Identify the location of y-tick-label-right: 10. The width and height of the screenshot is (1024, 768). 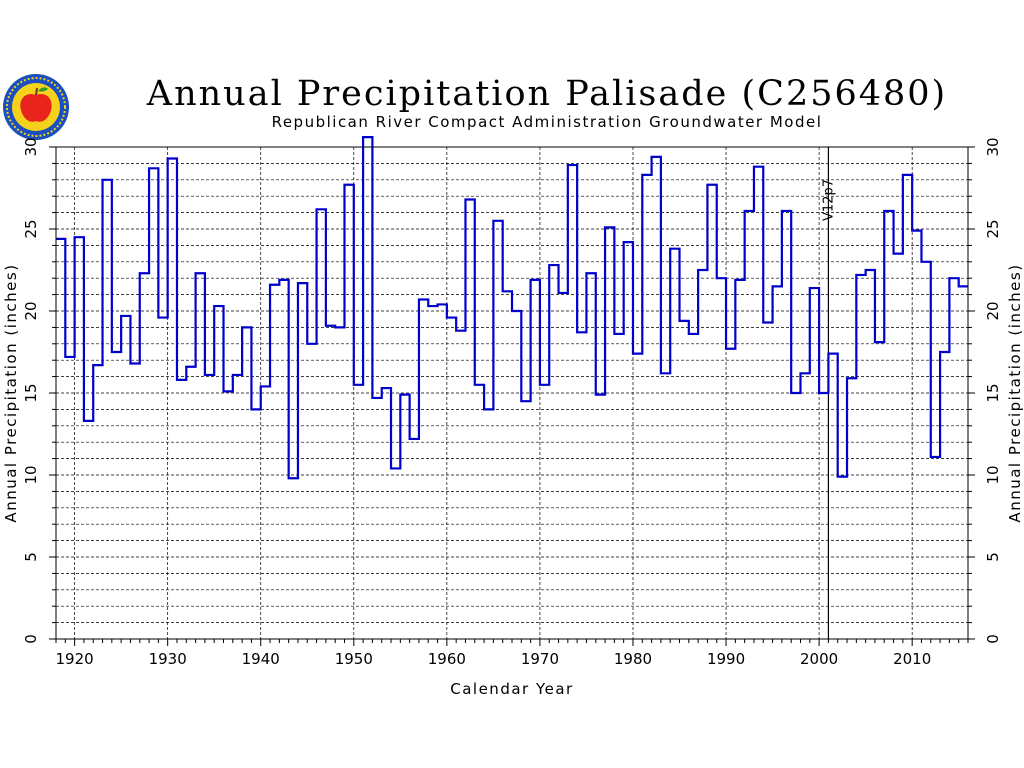
(993, 474).